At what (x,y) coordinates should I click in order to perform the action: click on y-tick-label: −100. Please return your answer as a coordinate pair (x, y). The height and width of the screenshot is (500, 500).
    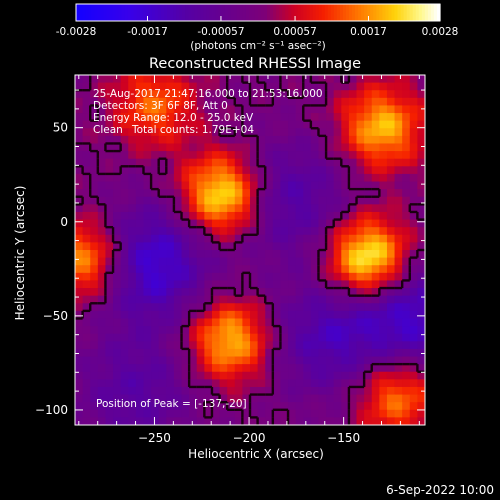
    Looking at the image, I should click on (51, 410).